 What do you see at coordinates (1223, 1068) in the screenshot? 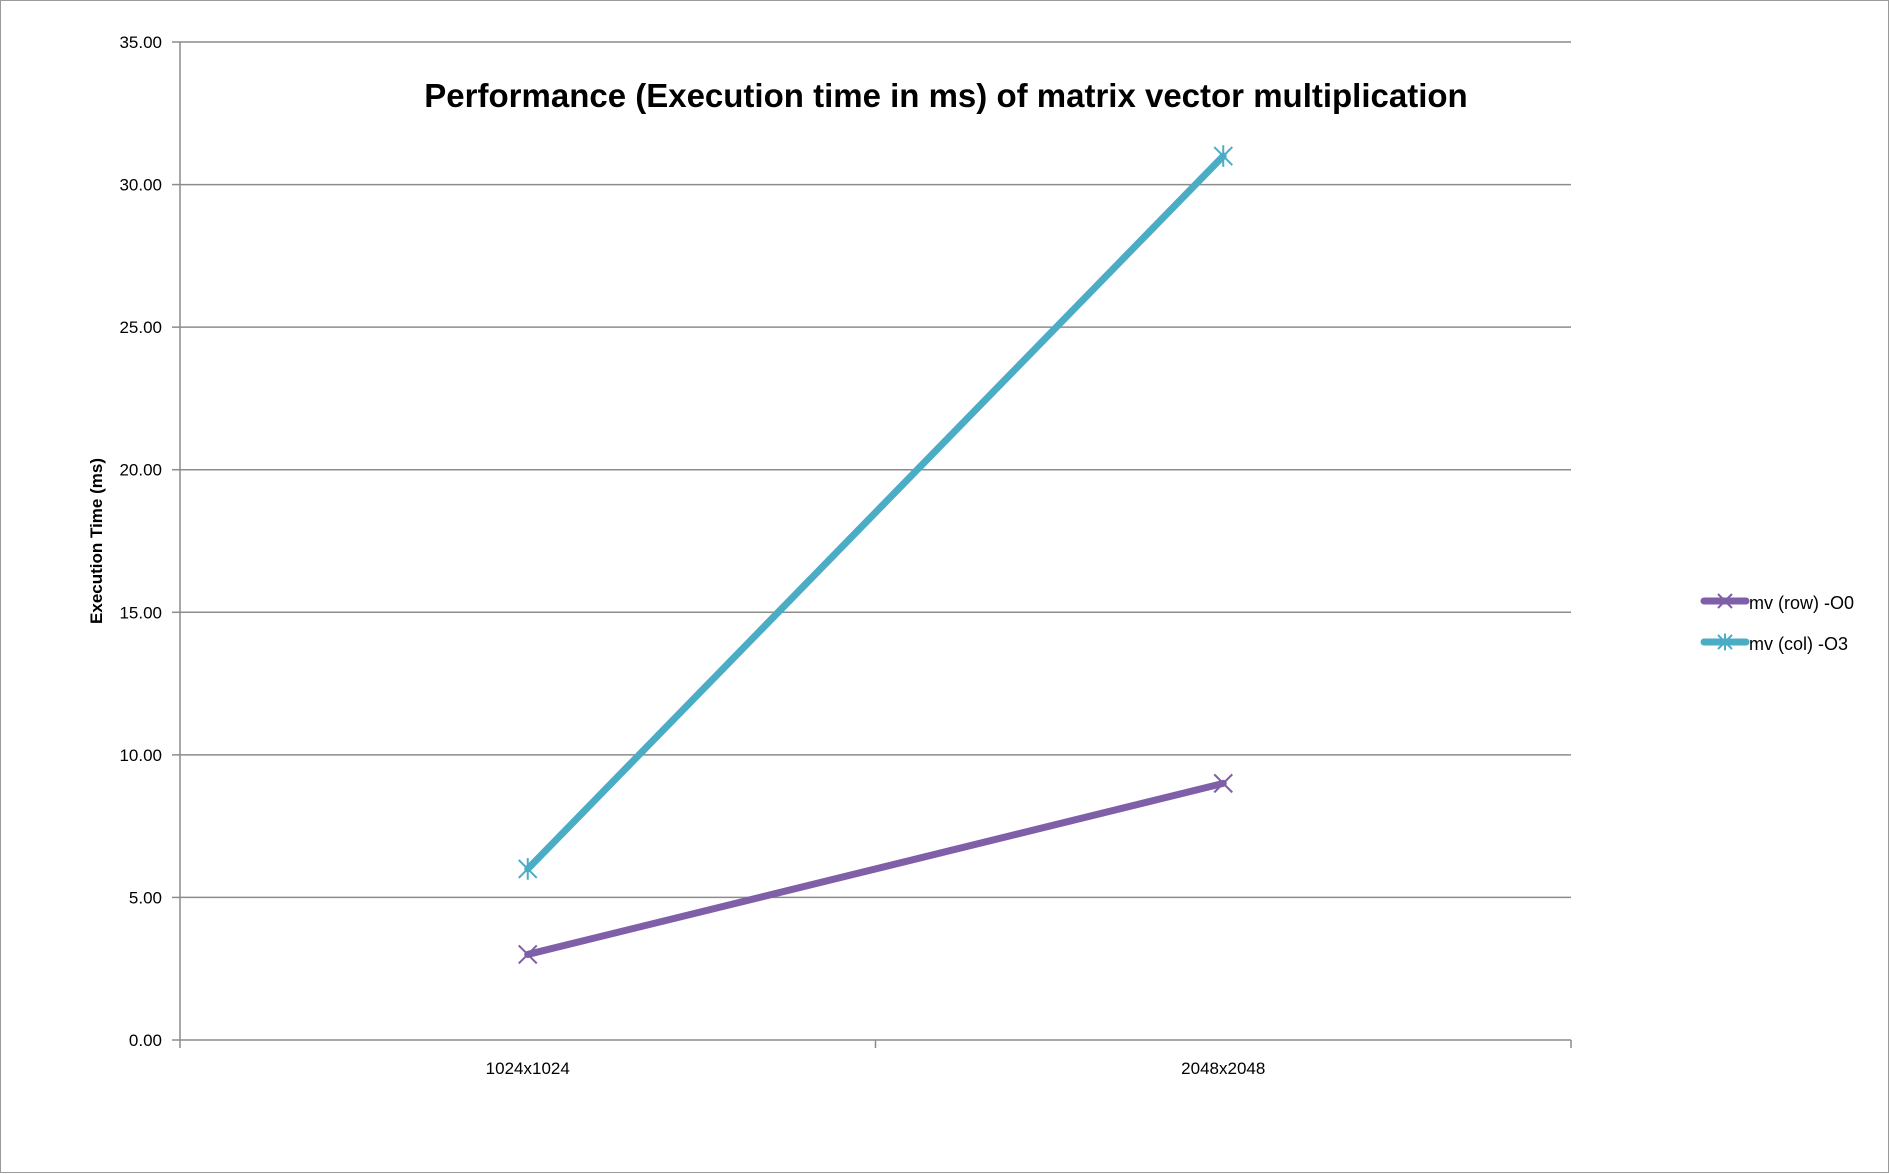
I see `x-tick-label: 2048x2048` at bounding box center [1223, 1068].